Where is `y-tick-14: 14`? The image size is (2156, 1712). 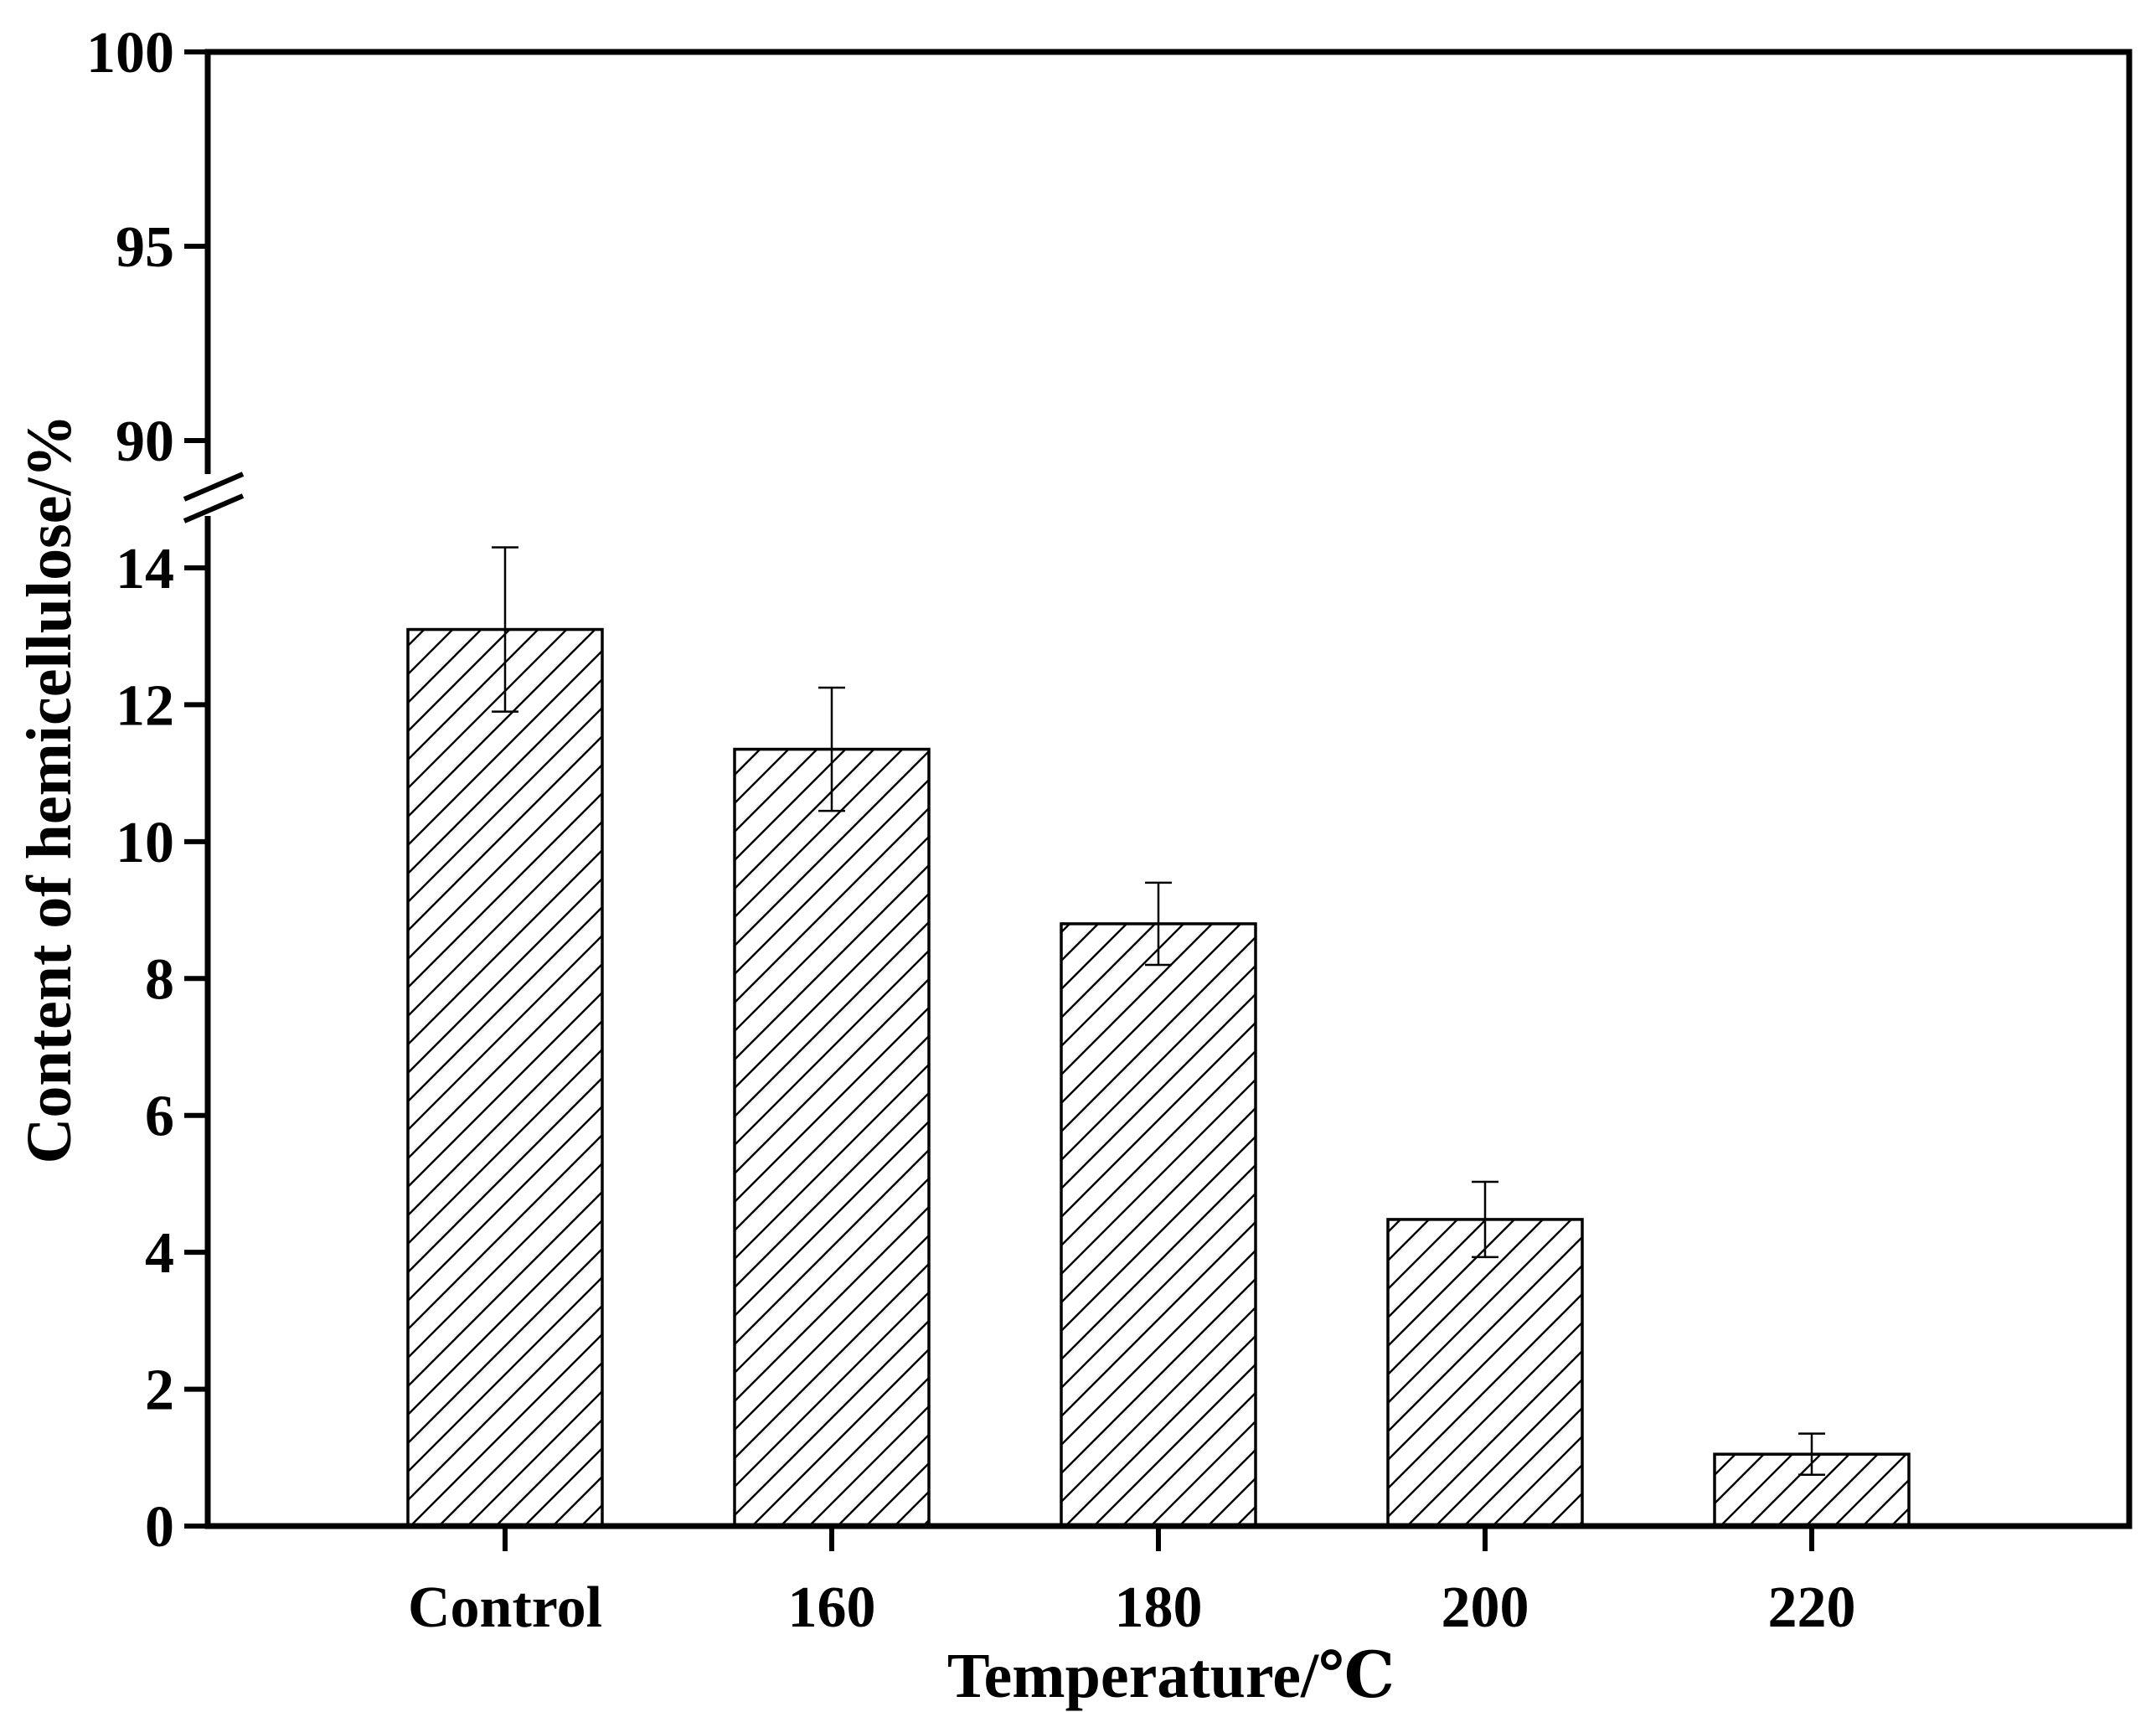 y-tick-14: 14 is located at coordinates (162, 569).